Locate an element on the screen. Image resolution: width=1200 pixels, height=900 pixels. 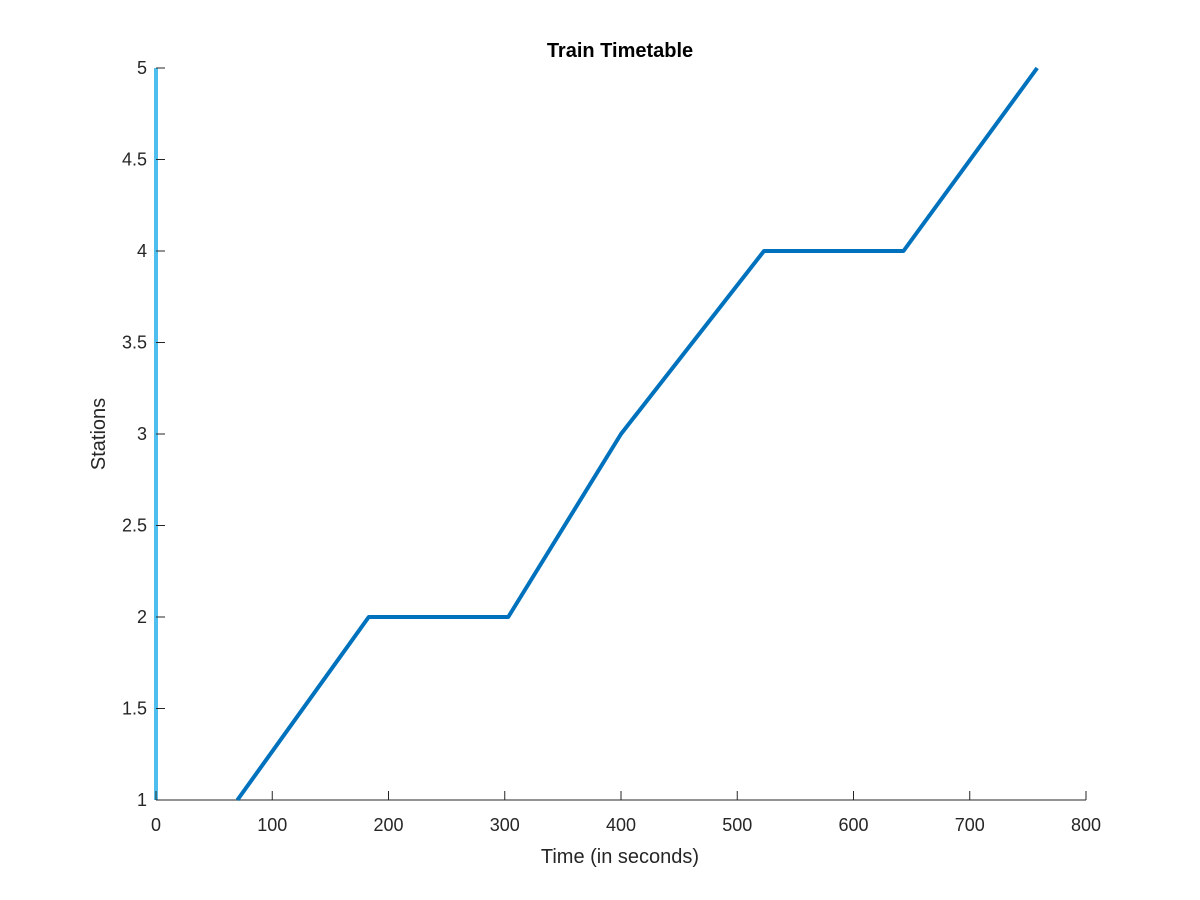
x-tick-label: 700 is located at coordinates (970, 825).